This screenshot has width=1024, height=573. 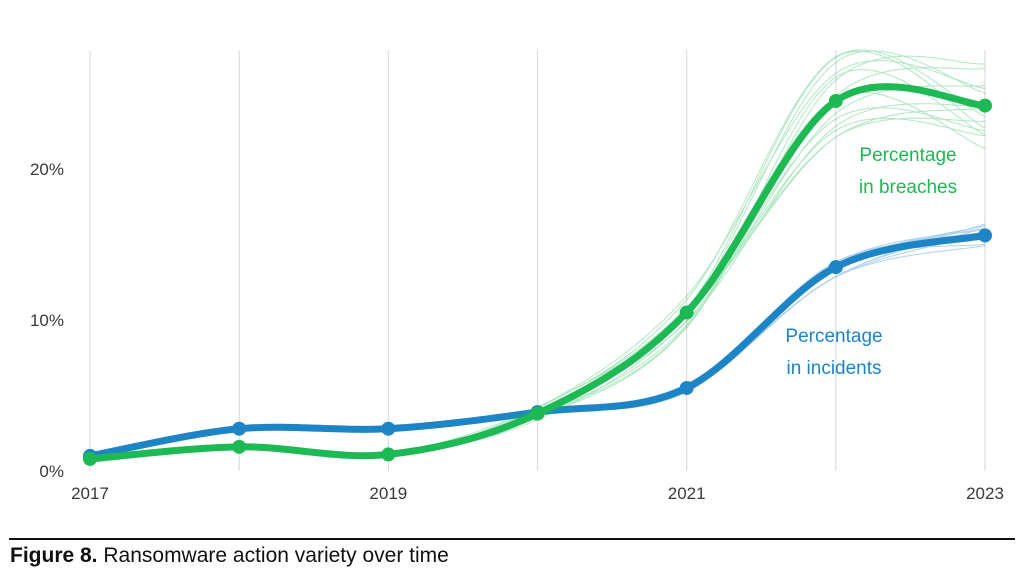 What do you see at coordinates (835, 101) in the screenshot?
I see `breaches-point-2022` at bounding box center [835, 101].